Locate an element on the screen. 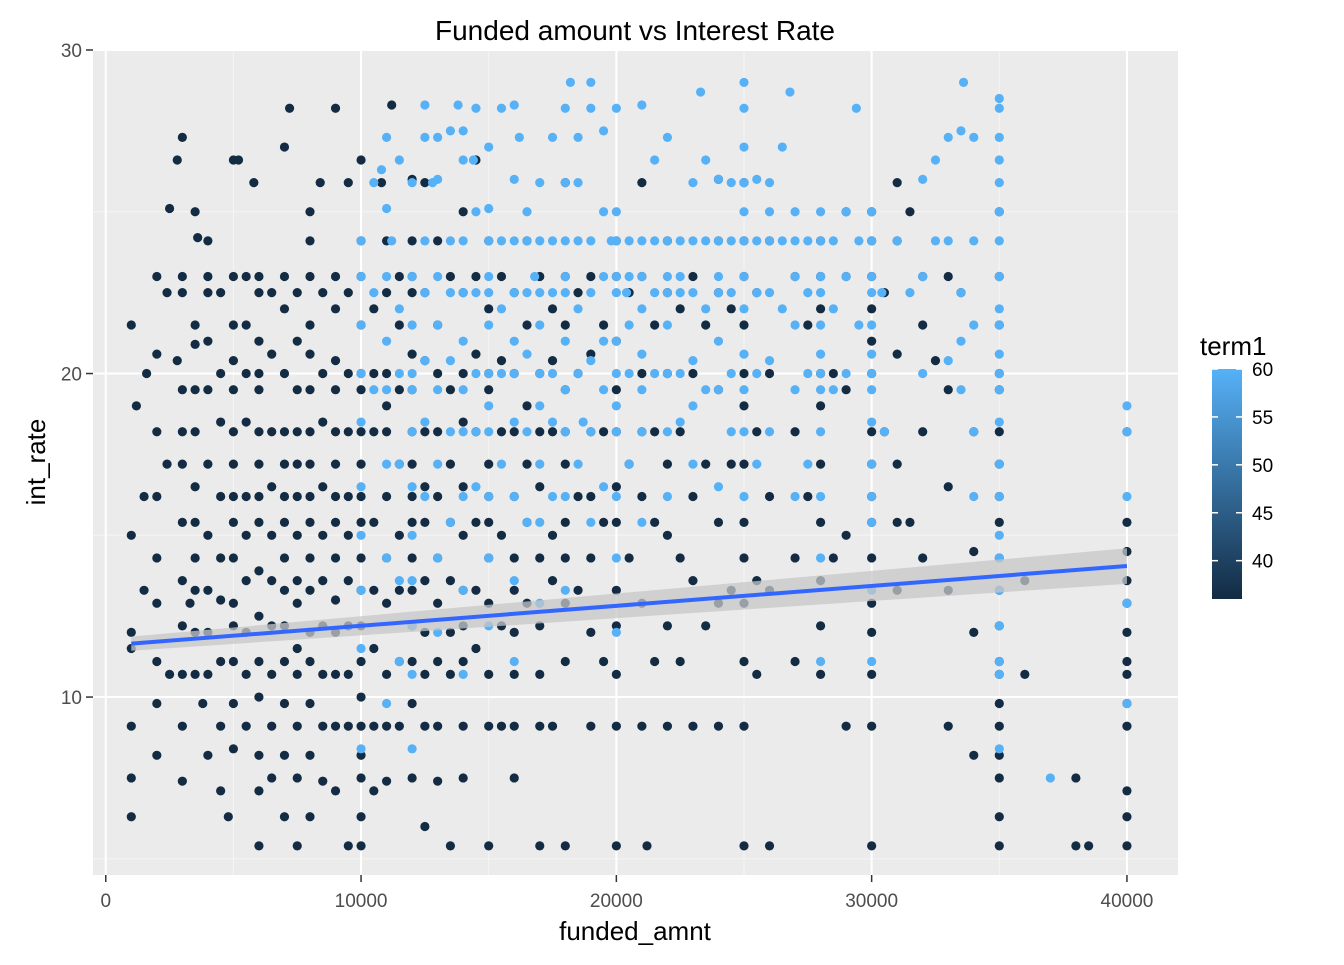 The width and height of the screenshot is (1344, 965). legend-tick-label: 45 is located at coordinates (1262, 514).